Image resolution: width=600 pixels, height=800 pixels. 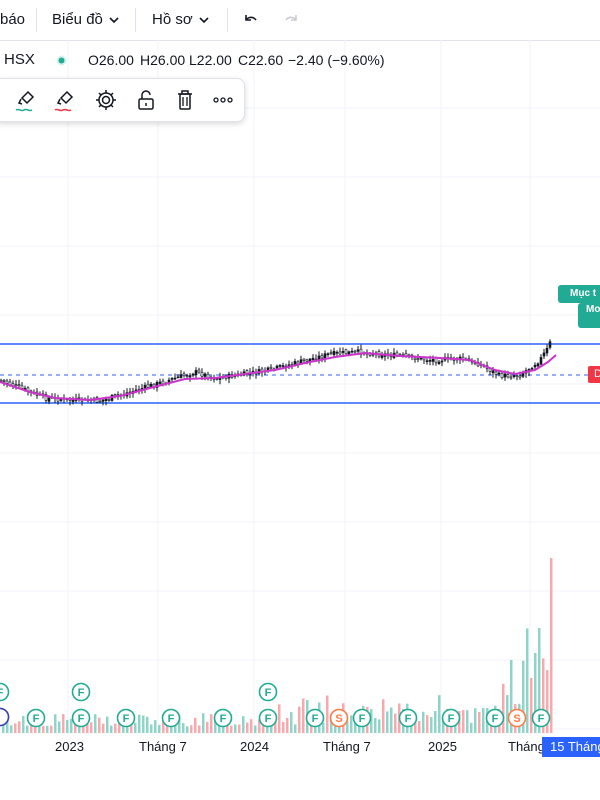 What do you see at coordinates (185, 100) in the screenshot?
I see `trash-icon` at bounding box center [185, 100].